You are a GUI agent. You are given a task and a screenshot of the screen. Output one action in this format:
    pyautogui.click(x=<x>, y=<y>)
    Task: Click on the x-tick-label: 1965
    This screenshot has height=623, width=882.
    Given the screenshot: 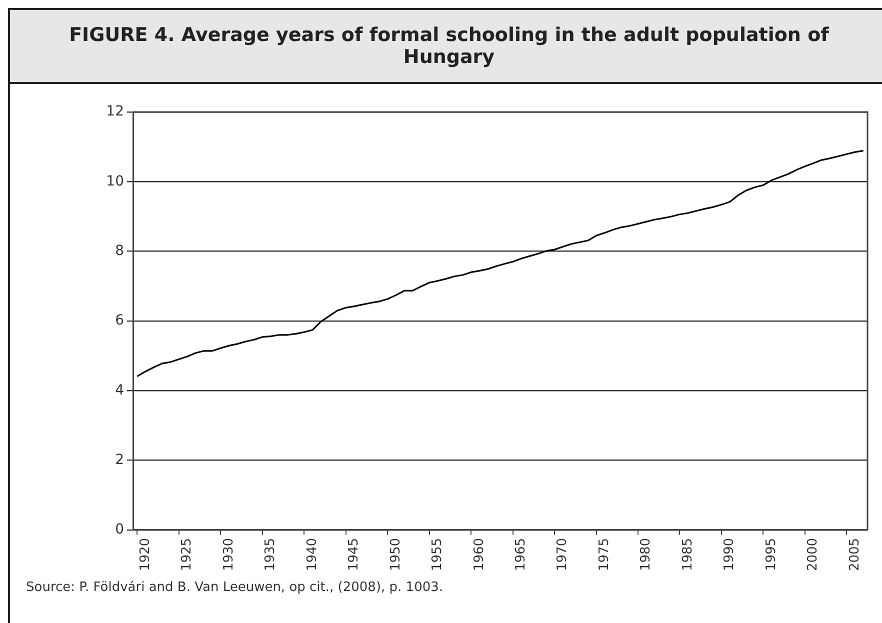 What is the action you would take?
    pyautogui.click(x=521, y=555)
    